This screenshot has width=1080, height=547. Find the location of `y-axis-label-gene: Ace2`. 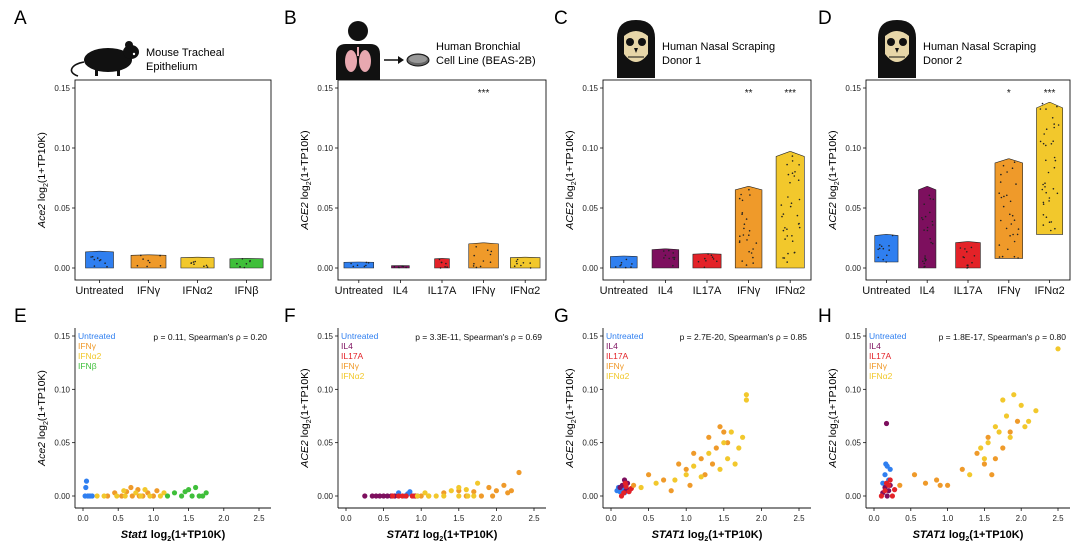

y-axis-label-gene: Ace2 is located at coordinates (42, 454).